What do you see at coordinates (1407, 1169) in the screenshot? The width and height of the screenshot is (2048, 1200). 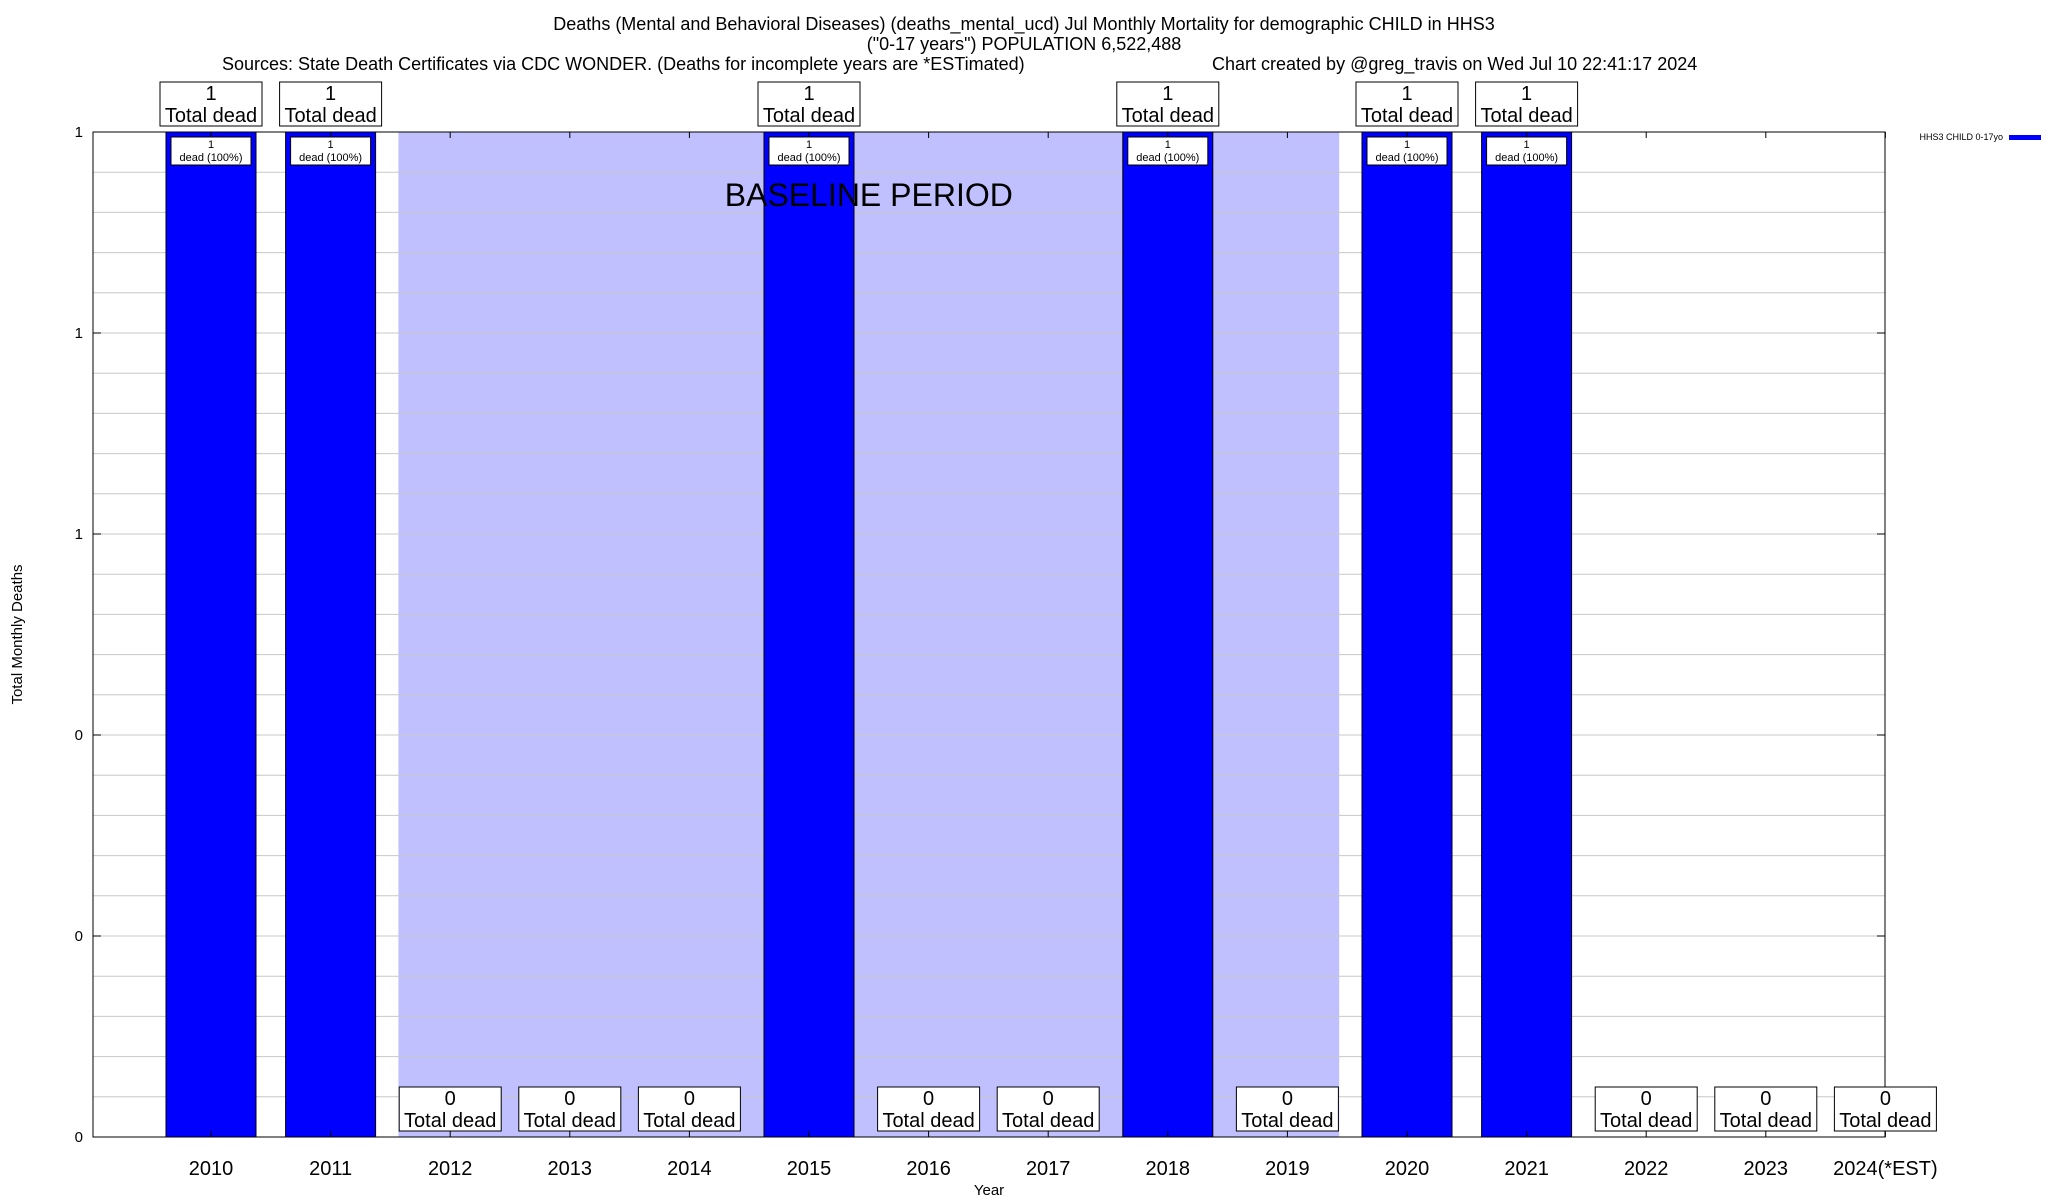 I see `x-tick-label: 2020` at bounding box center [1407, 1169].